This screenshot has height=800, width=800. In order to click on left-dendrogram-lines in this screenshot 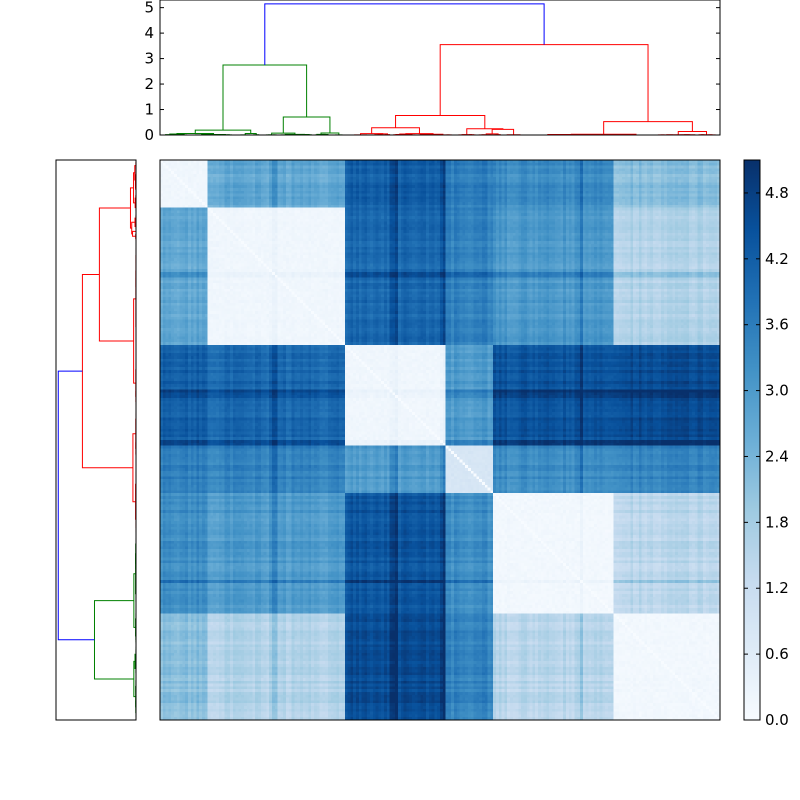, I will do `click(97, 439)`.